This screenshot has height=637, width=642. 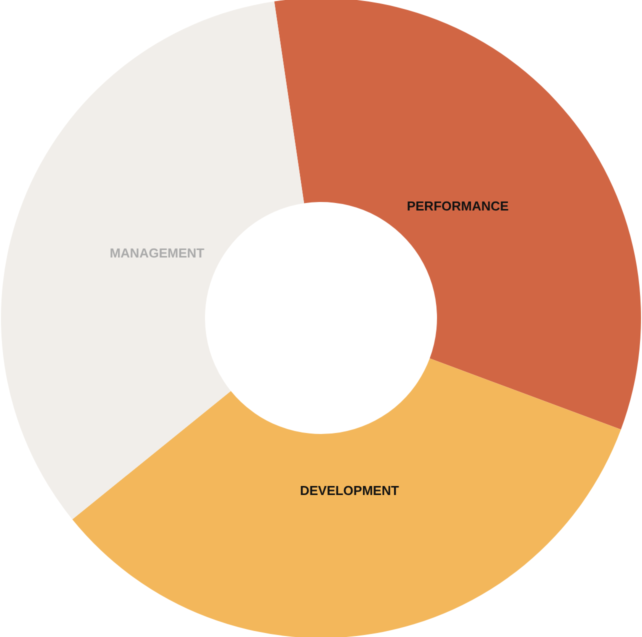 What do you see at coordinates (458, 206) in the screenshot?
I see `slice-label: PERFORMANCE` at bounding box center [458, 206].